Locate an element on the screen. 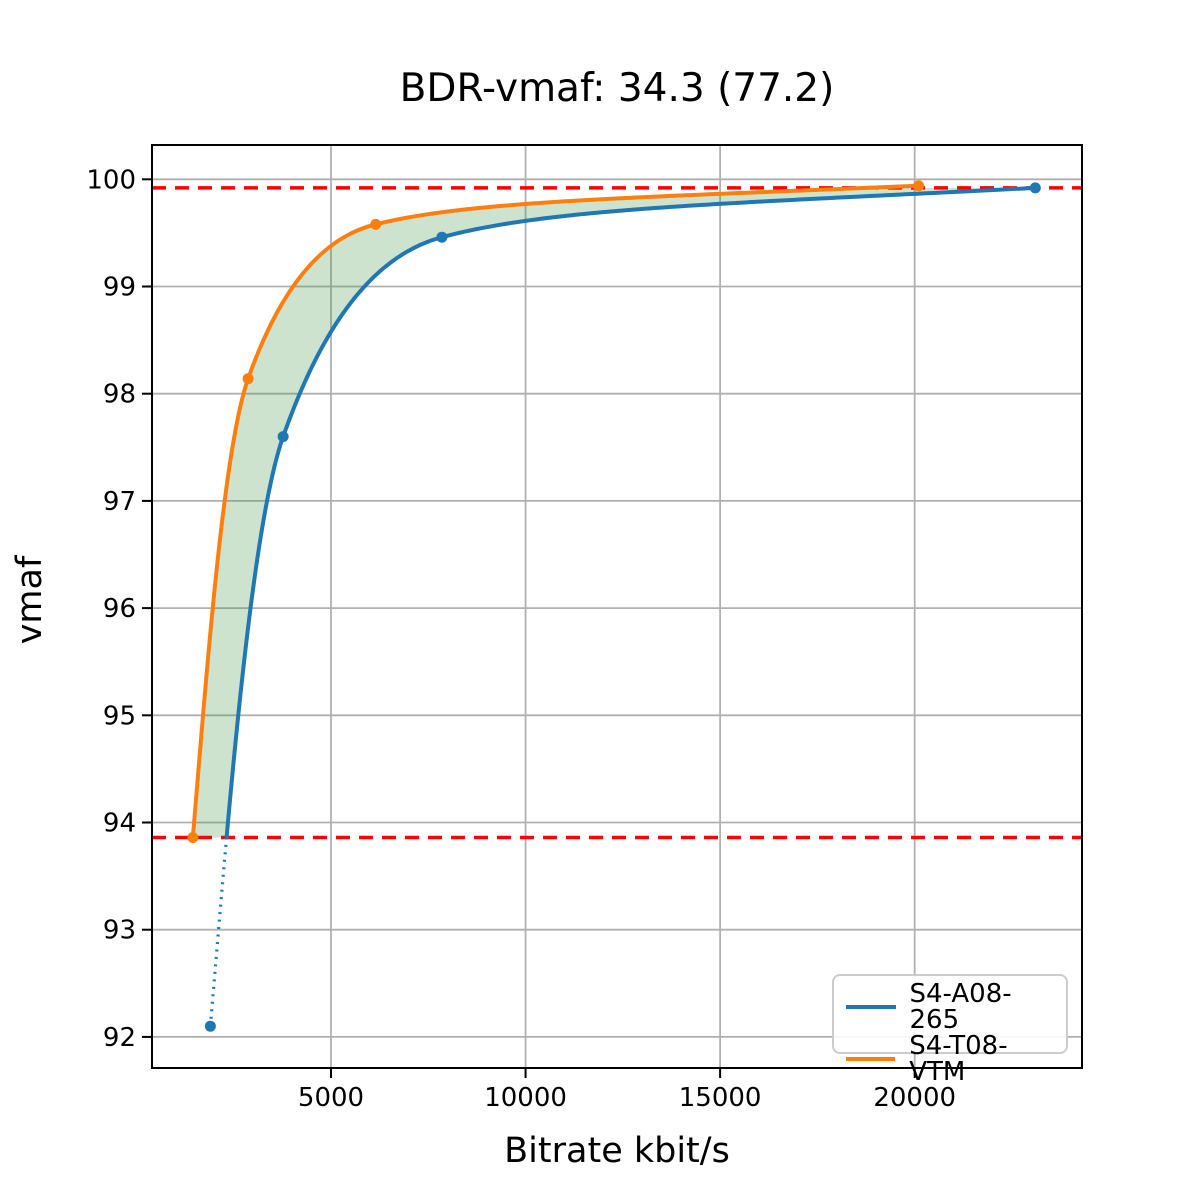  legend-item-s4-a08-265: S4-A08-265 is located at coordinates (950, 1007).